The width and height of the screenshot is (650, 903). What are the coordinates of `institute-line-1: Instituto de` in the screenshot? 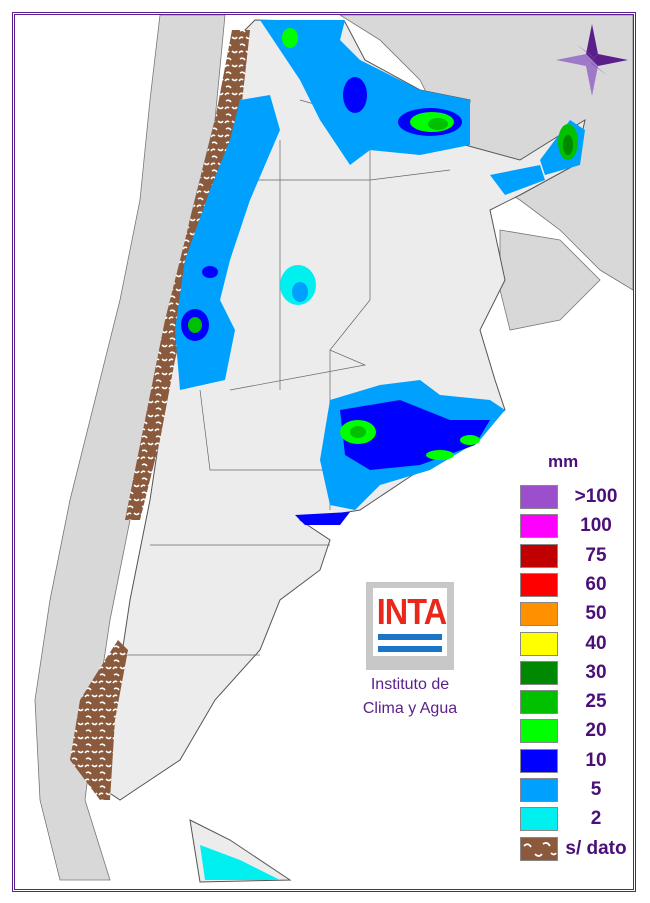 It's located at (410, 684).